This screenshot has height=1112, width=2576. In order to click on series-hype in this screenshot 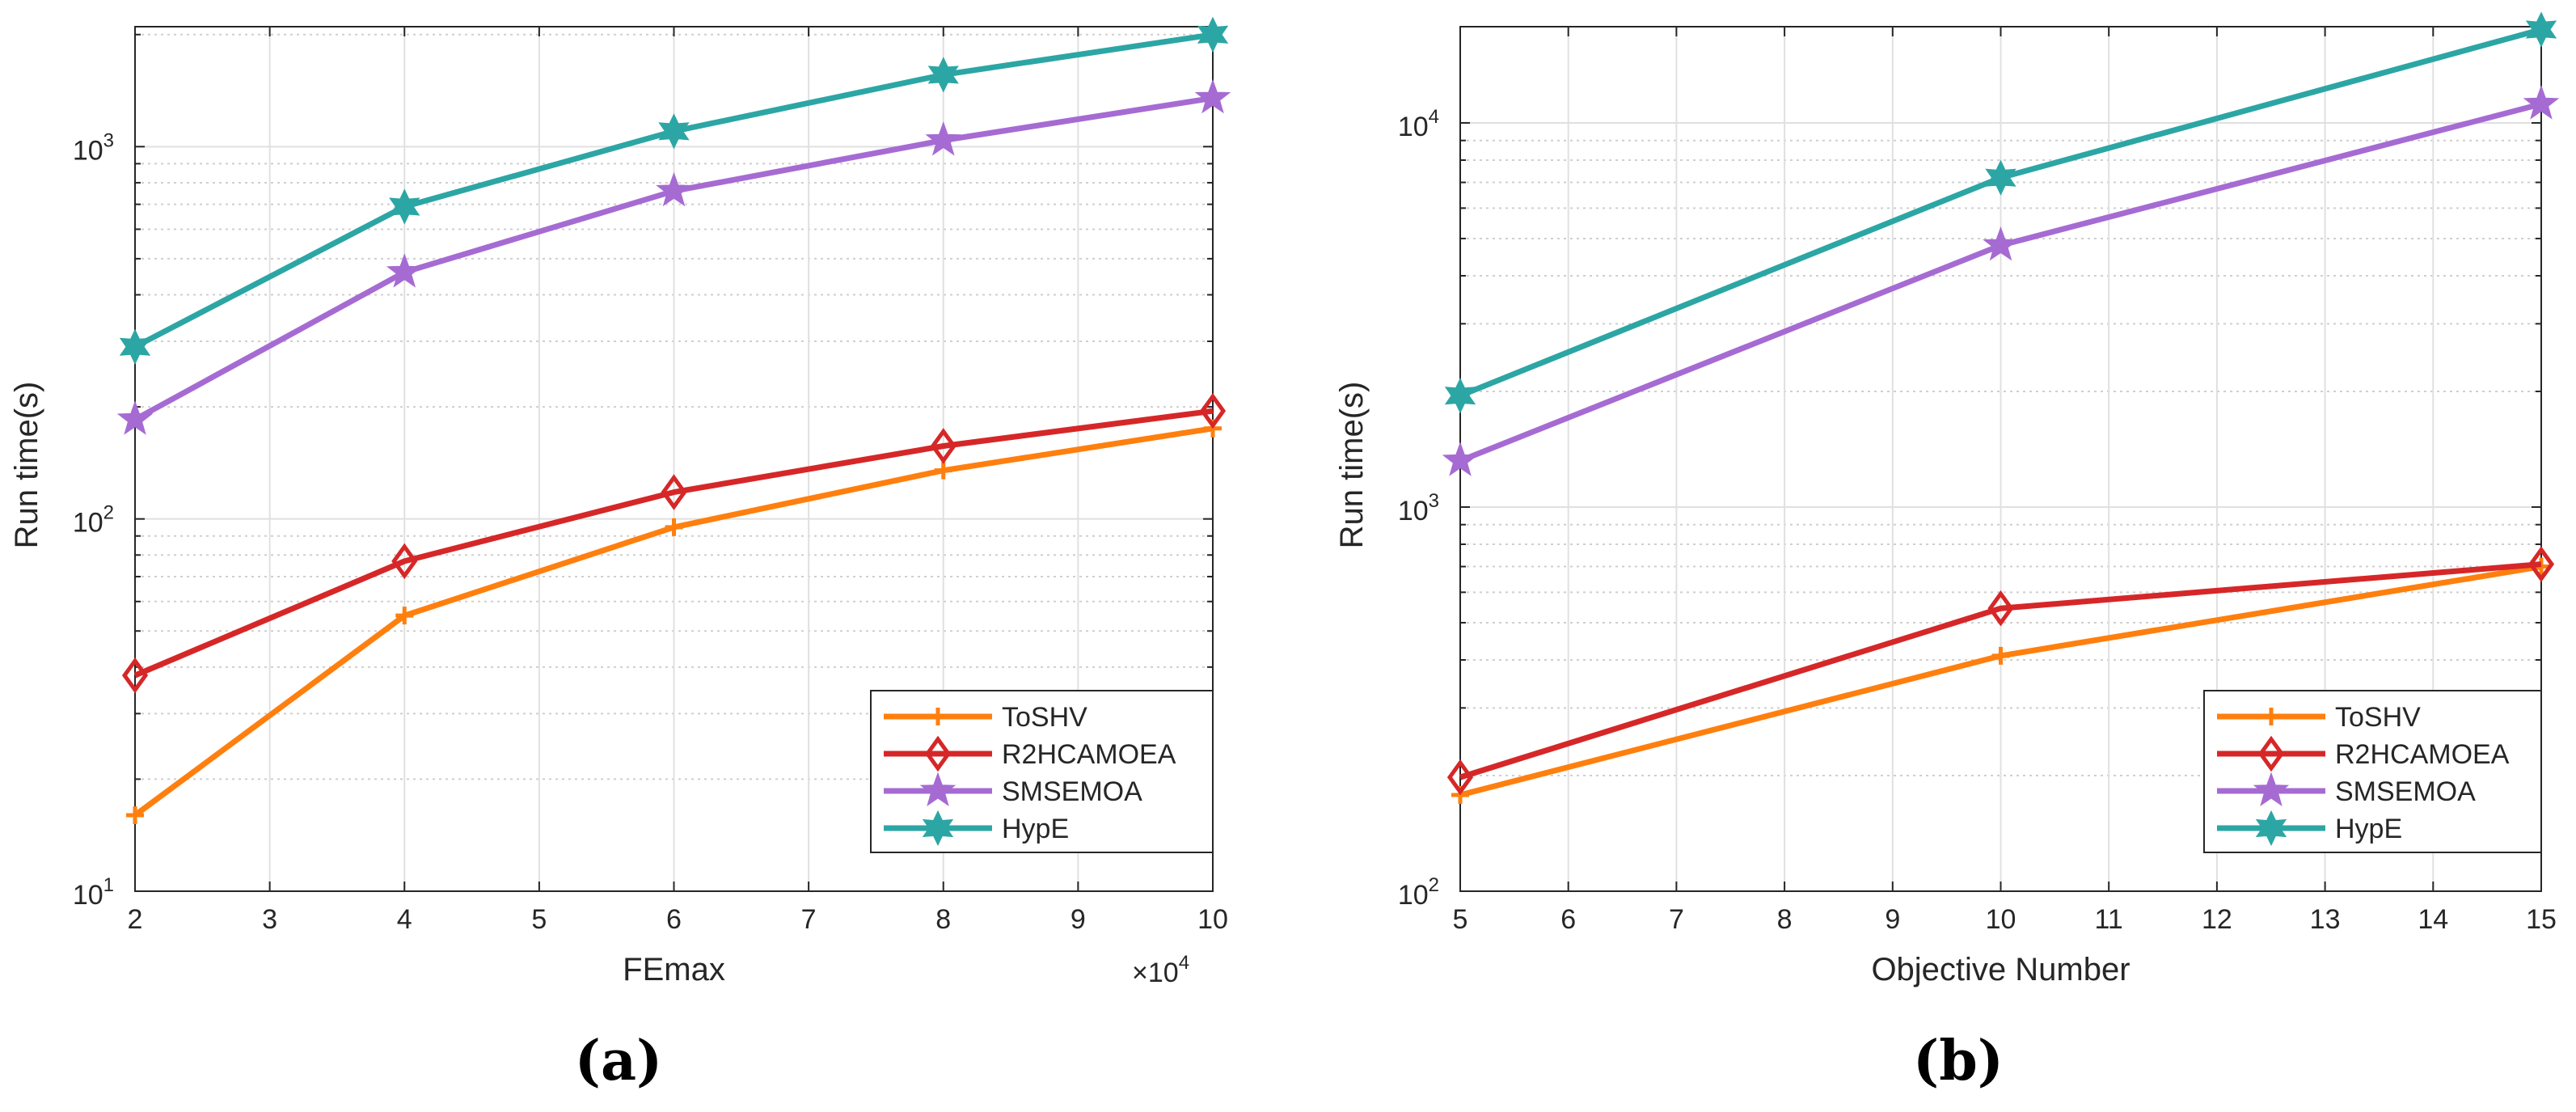, I will do `click(674, 190)`.